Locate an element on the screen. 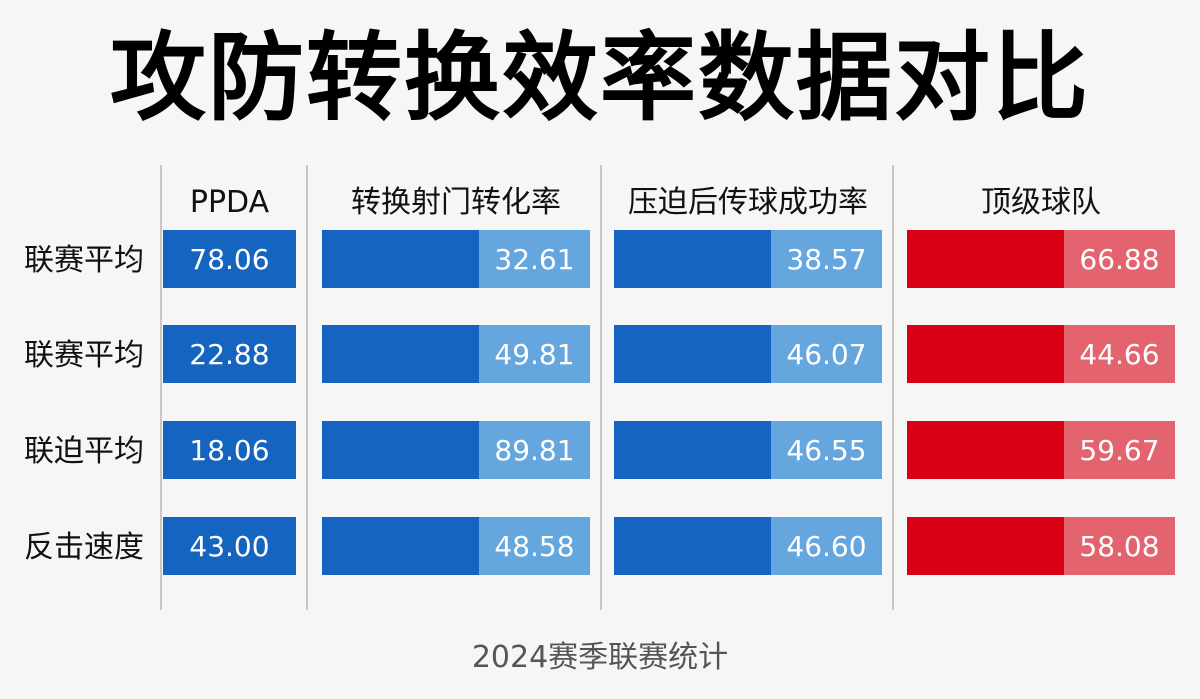 The width and height of the screenshot is (1200, 699). value-label: 46.60 is located at coordinates (826, 546).